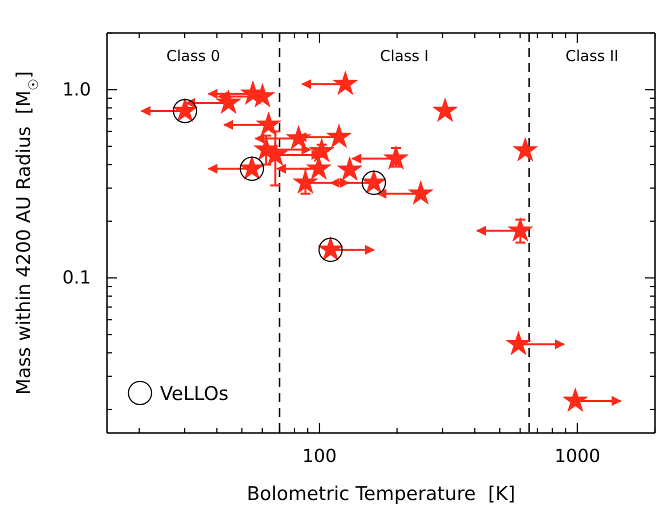 This screenshot has width=671, height=510. Describe the element at coordinates (592, 56) in the screenshot. I see `annotation: Class II` at that location.